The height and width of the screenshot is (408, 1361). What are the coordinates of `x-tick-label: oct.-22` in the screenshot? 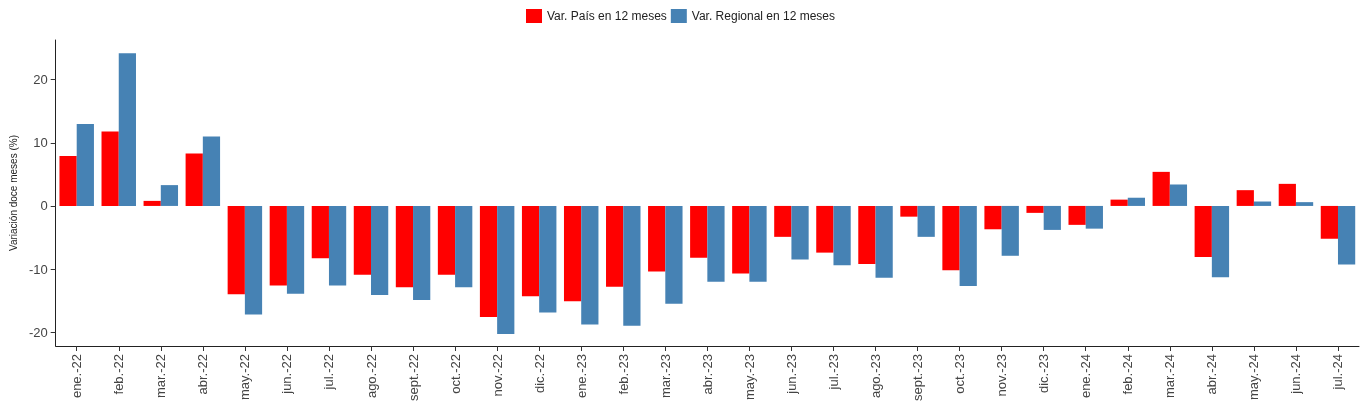 It's located at (455, 374).